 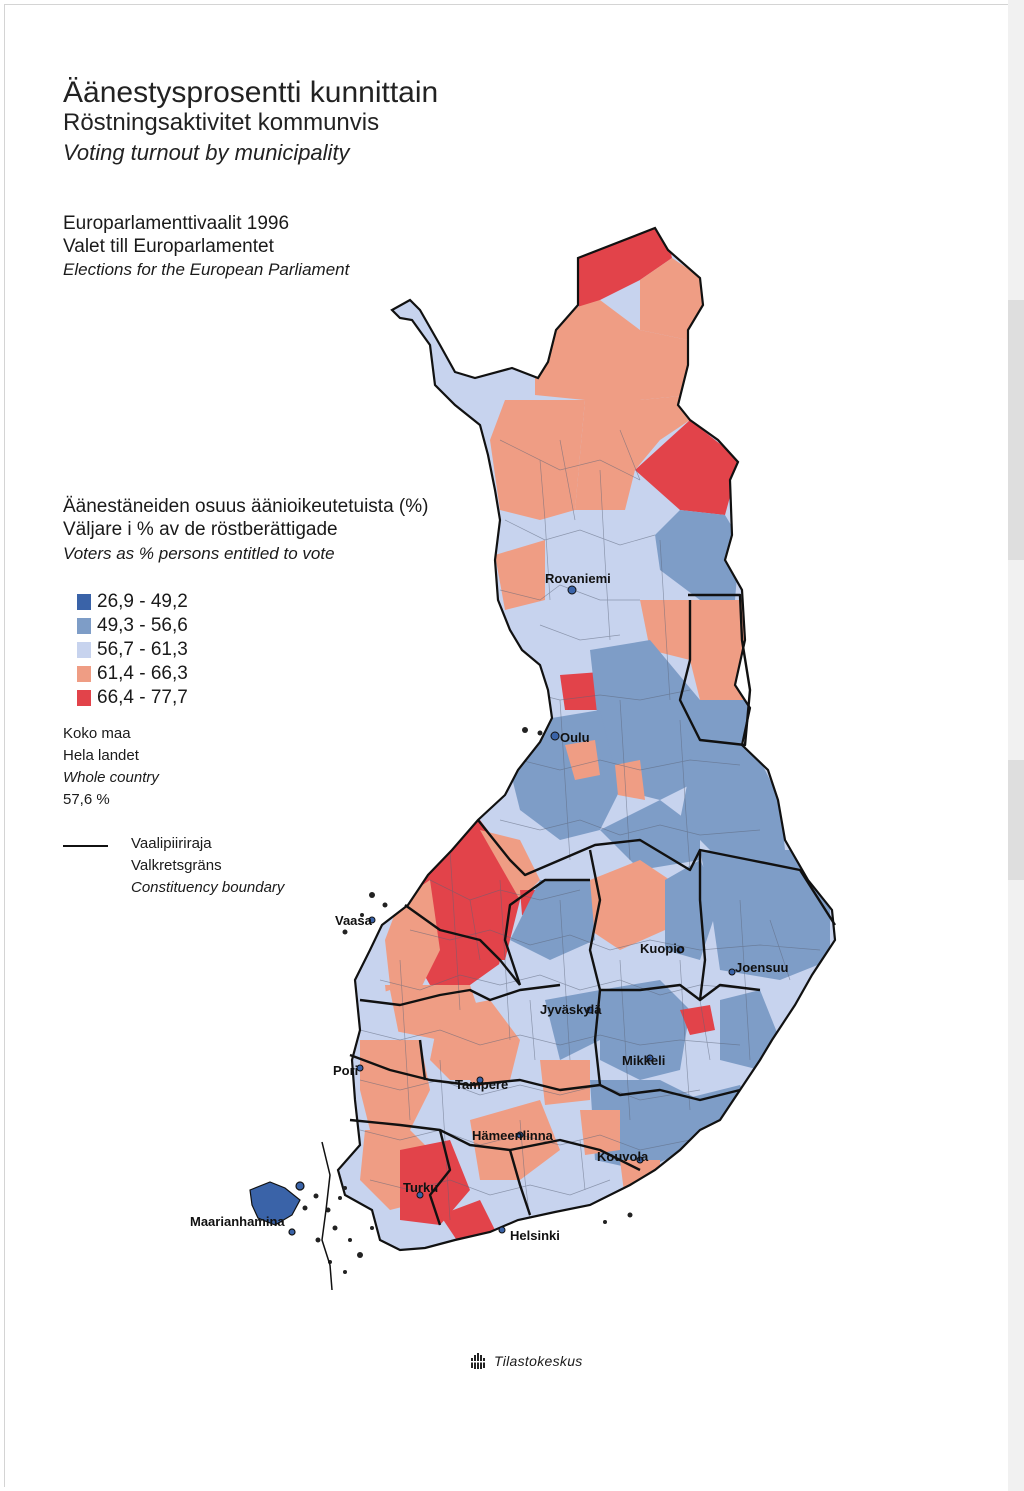 I want to click on city-vaasa: Vaasa, so click(x=354, y=920).